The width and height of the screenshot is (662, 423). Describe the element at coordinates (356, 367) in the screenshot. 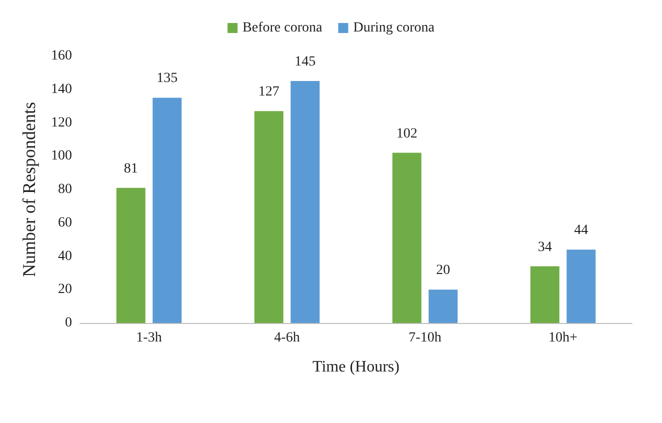

I see `x-axis-title: Time (Hours)` at that location.